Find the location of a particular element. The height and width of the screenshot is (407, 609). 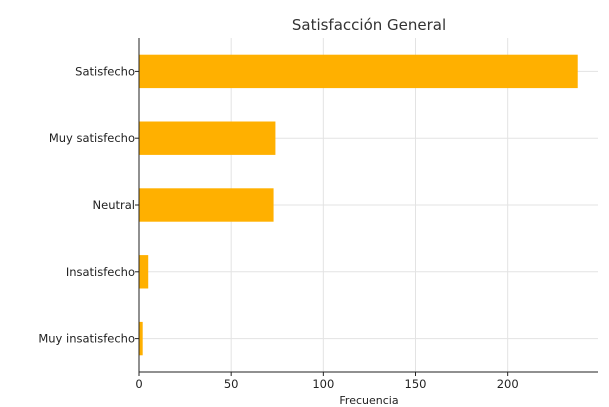

y-tick-label: Muy satisfecho is located at coordinates (92, 138).